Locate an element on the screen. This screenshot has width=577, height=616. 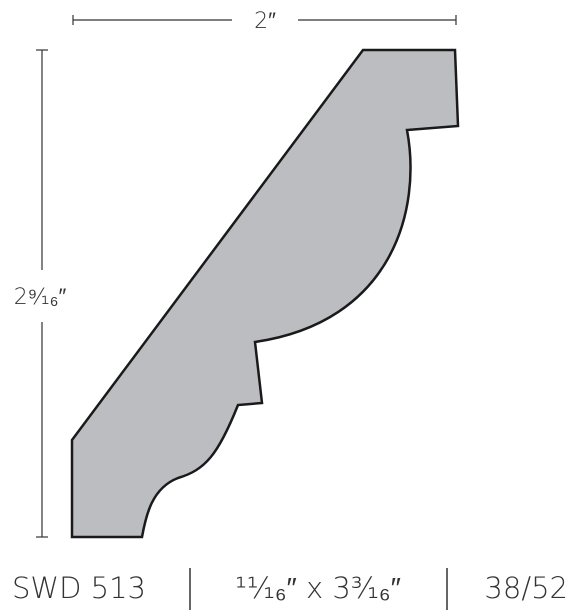
width-label: 2″ is located at coordinates (265, 21).